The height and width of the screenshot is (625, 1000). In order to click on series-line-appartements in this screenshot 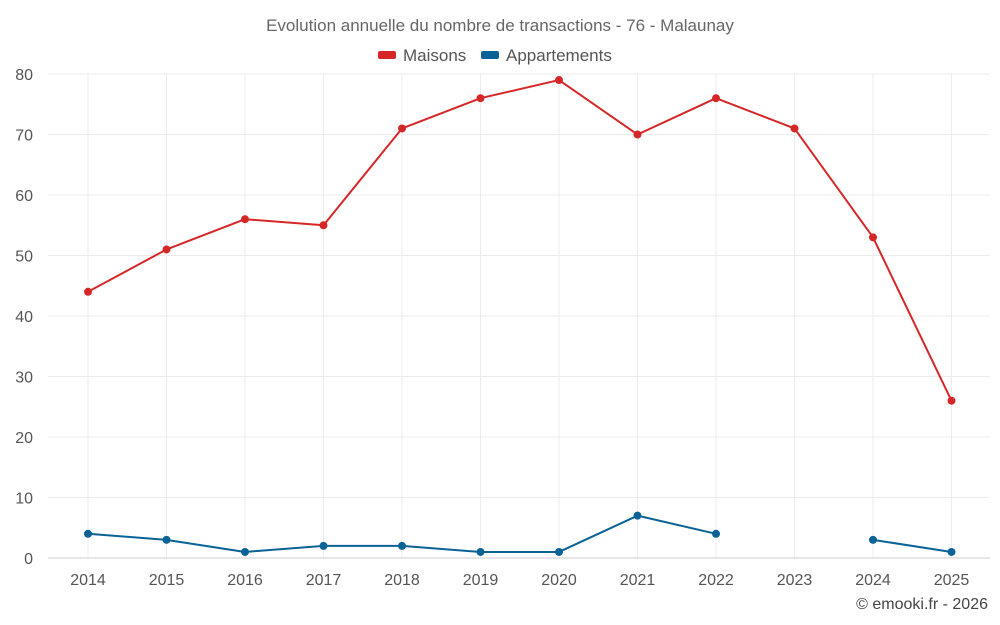, I will do `click(912, 545)`.